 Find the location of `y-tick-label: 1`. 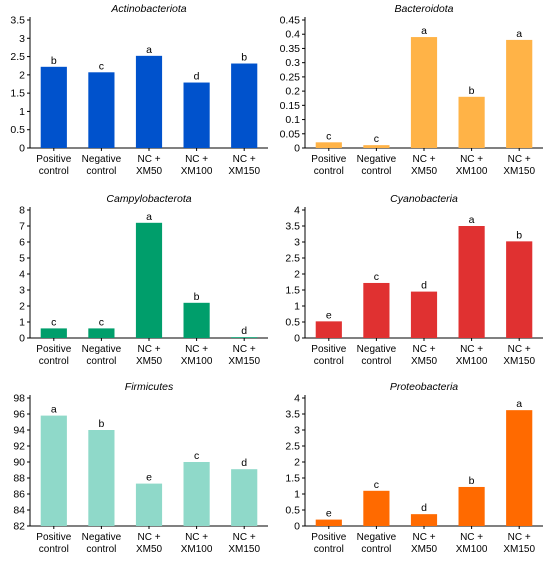

y-tick-label: 1 is located at coordinates (297, 495).